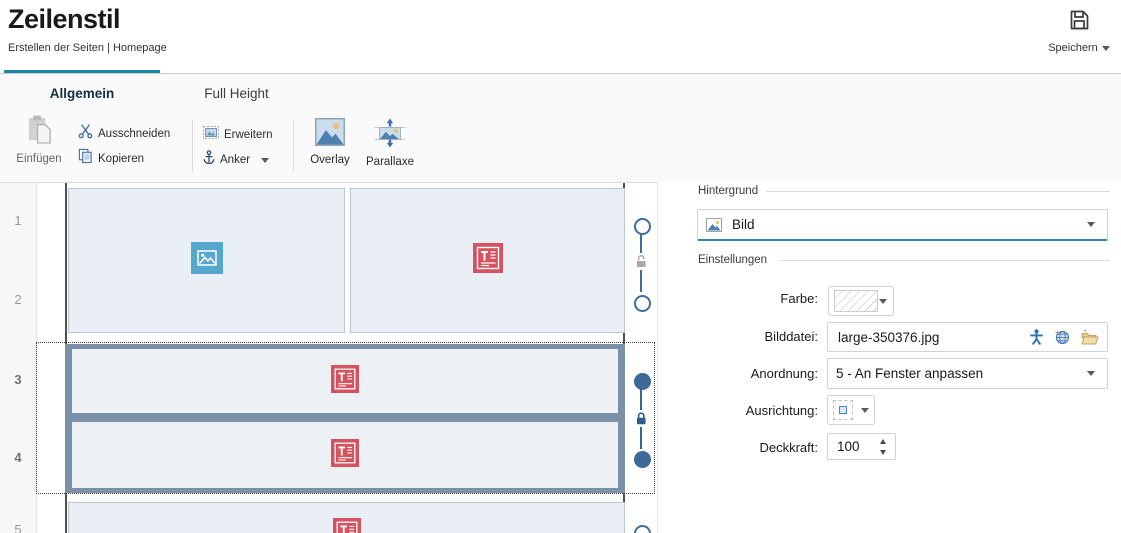 Image resolution: width=1121 pixels, height=533 pixels. I want to click on cut-button: Ausschneiden, so click(124, 134).